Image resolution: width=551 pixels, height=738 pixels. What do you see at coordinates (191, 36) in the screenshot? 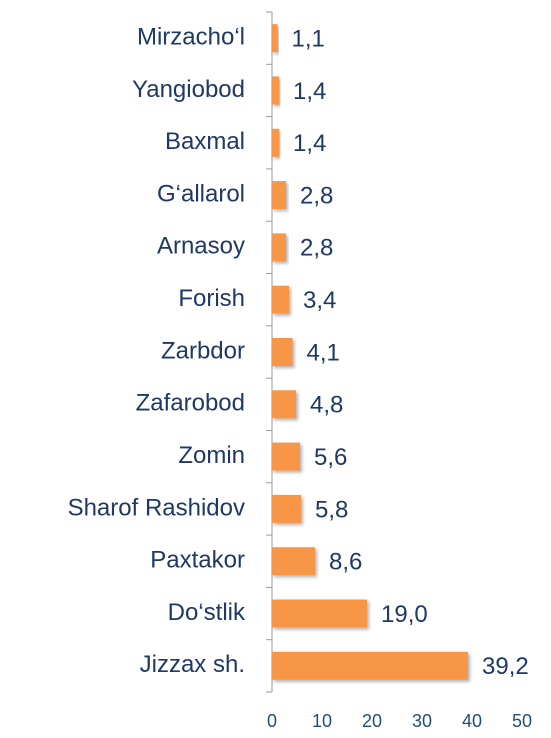
I see `category-label: Mirzacho‘l` at bounding box center [191, 36].